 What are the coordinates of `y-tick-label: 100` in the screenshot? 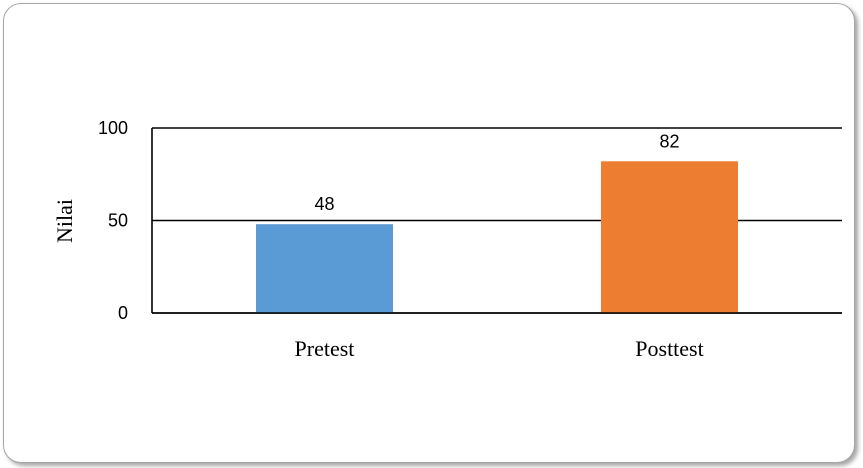 It's located at (113, 128).